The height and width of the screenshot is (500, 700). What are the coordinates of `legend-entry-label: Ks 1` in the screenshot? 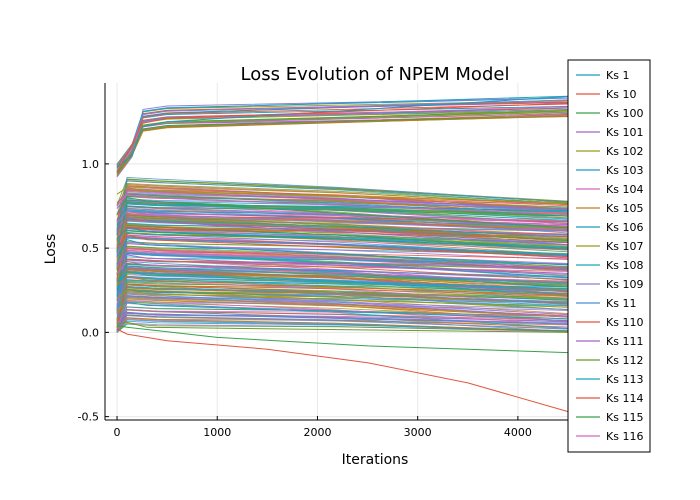 It's located at (617, 75).